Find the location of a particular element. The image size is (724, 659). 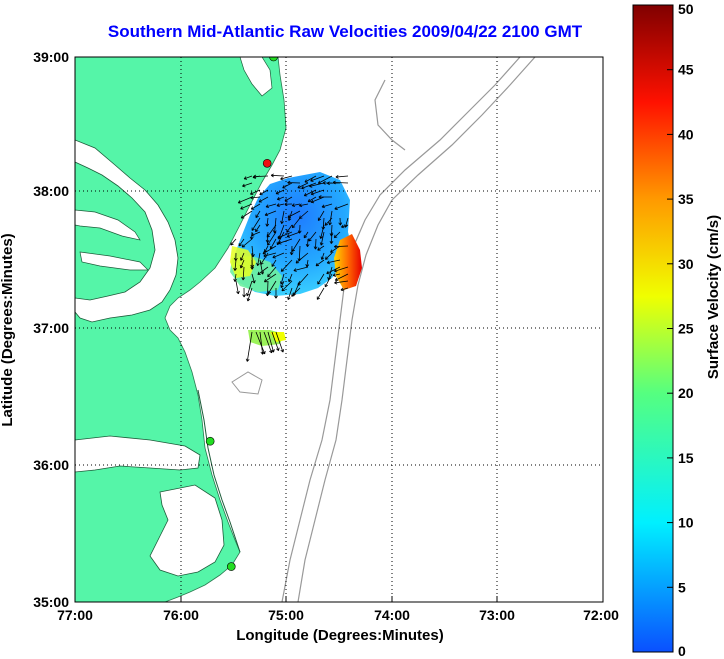

pamlico-sound is located at coordinates (187, 530).